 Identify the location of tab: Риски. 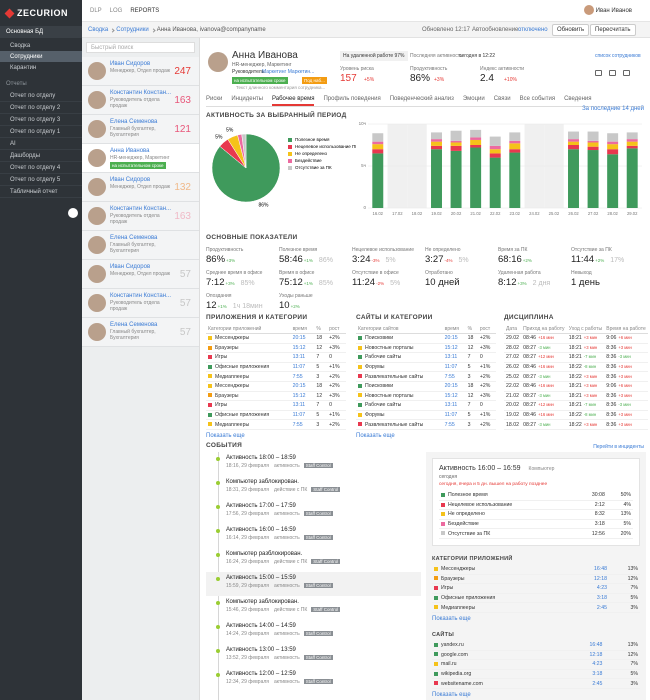
(214, 99).